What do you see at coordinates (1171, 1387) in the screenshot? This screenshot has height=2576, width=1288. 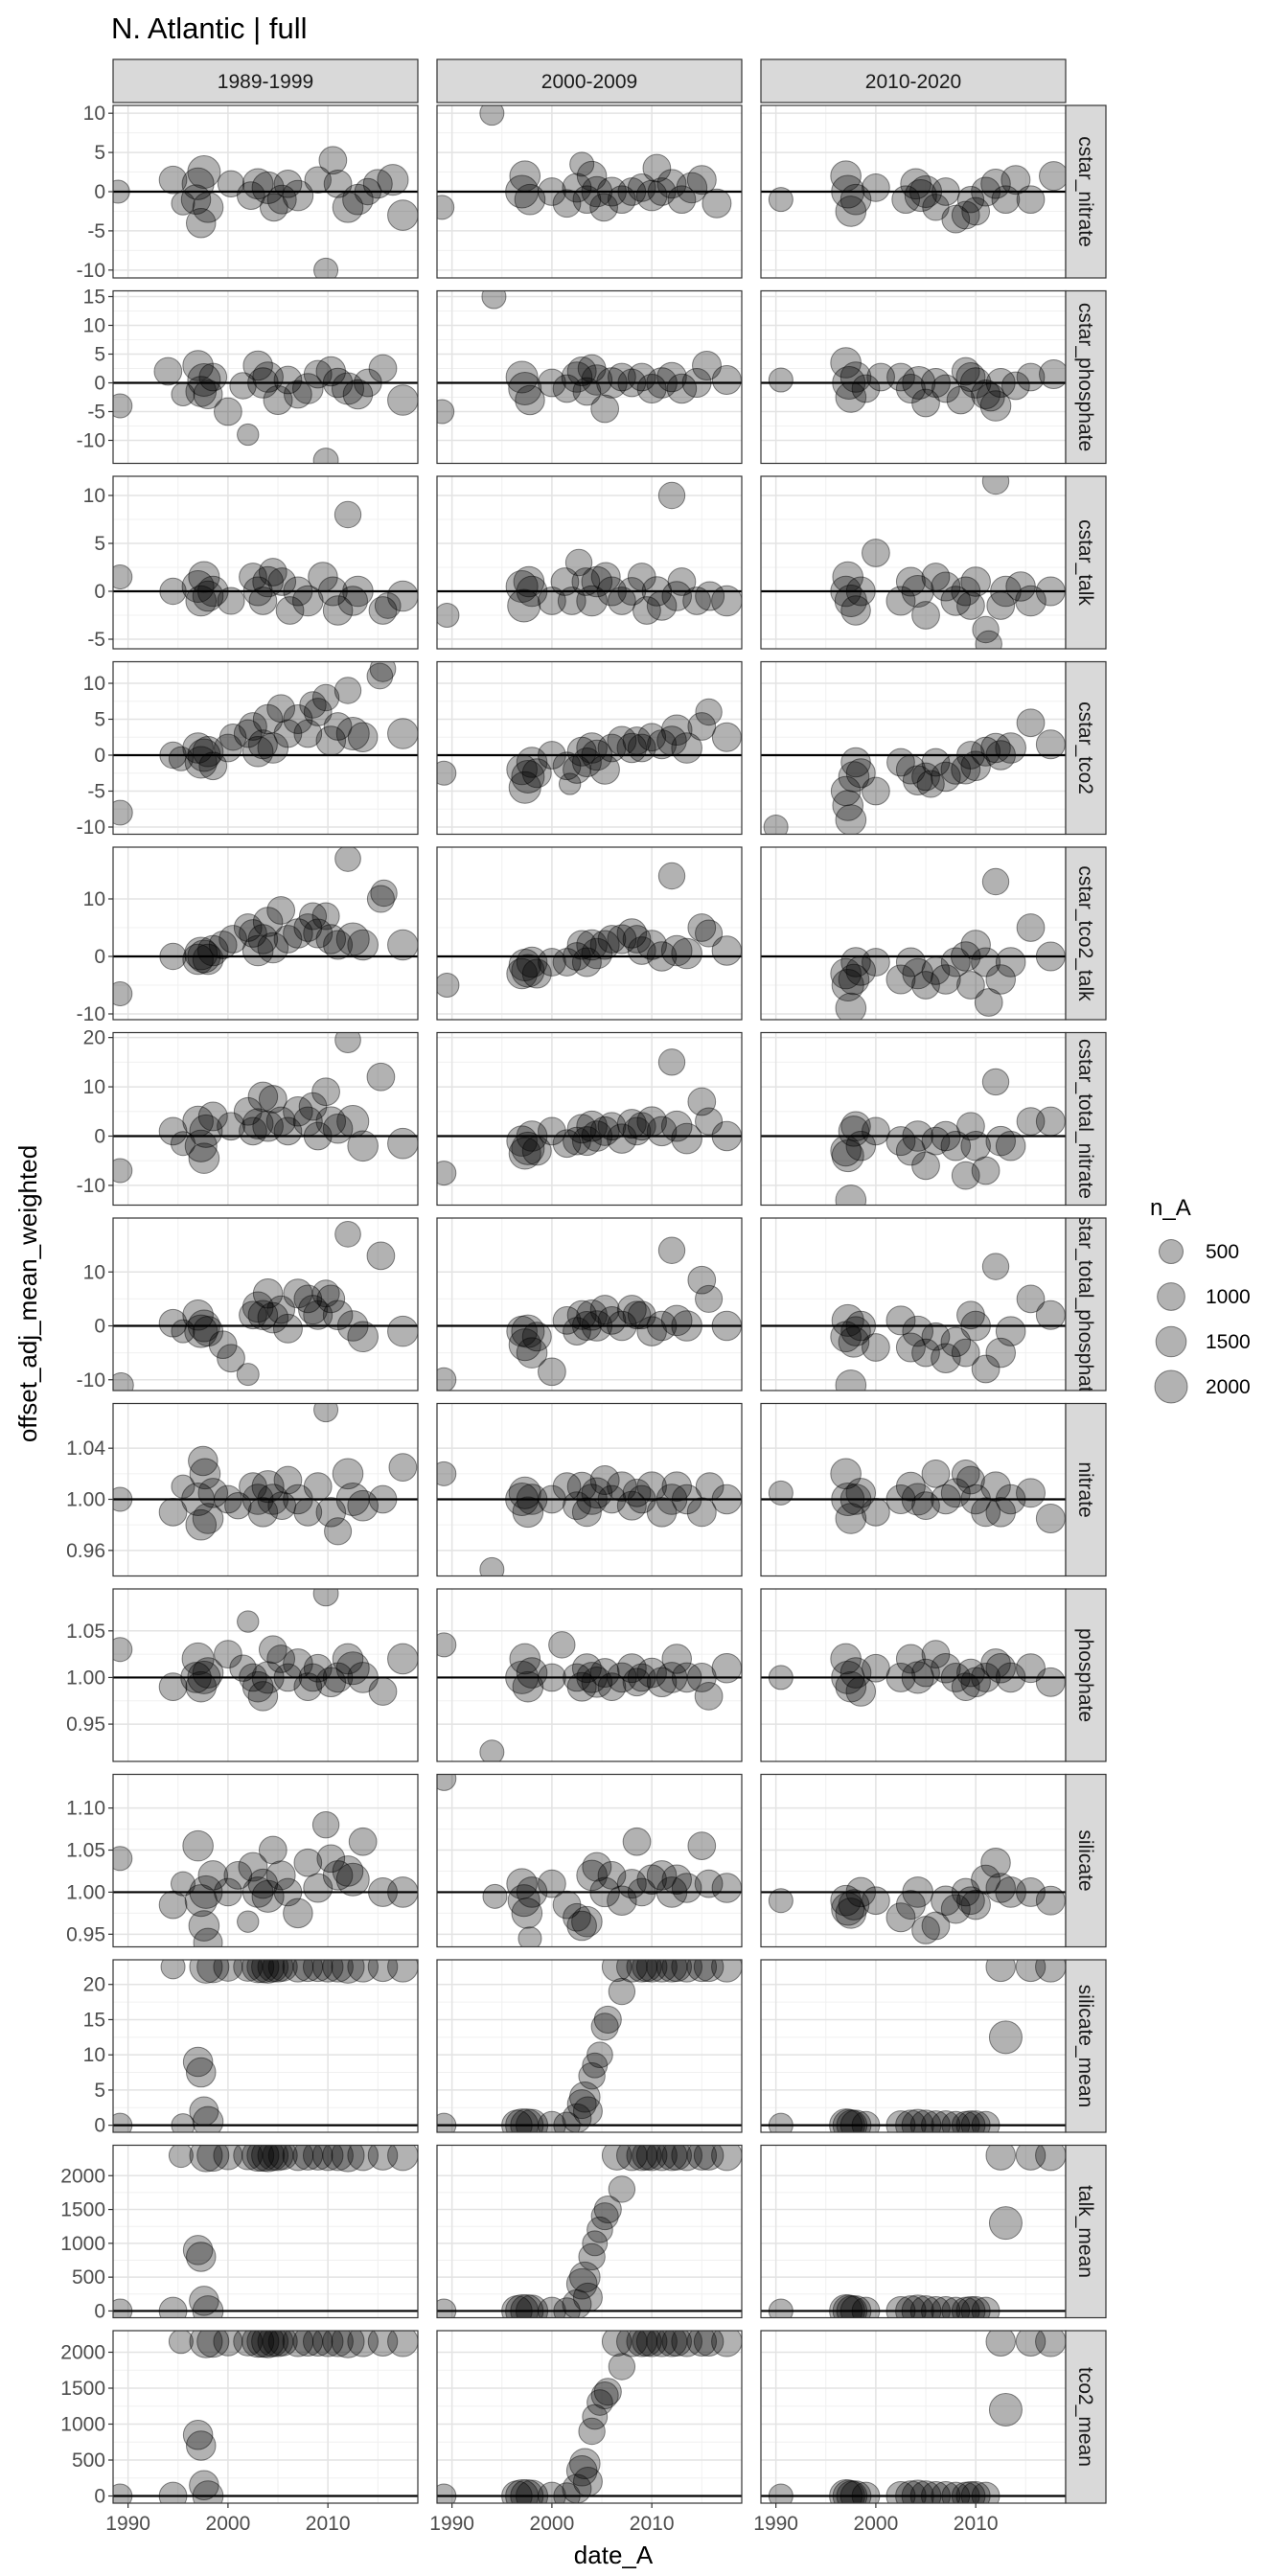 I see `legend-key-circle` at bounding box center [1171, 1387].